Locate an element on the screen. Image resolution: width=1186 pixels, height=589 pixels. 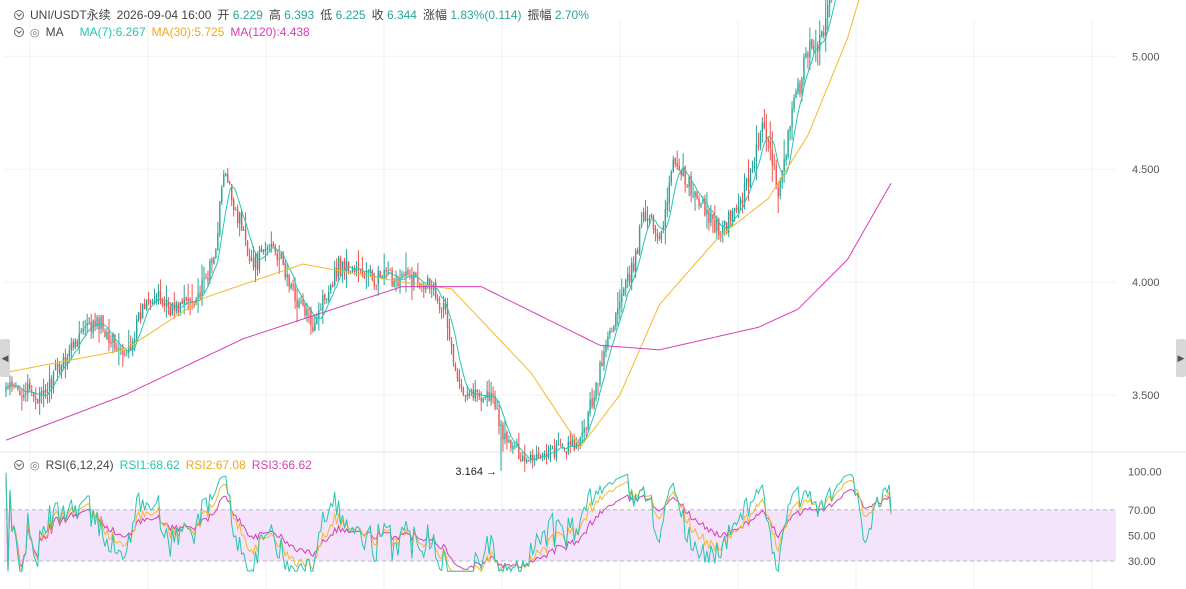
ma120-value: MA(120):4.438 is located at coordinates (270, 32).